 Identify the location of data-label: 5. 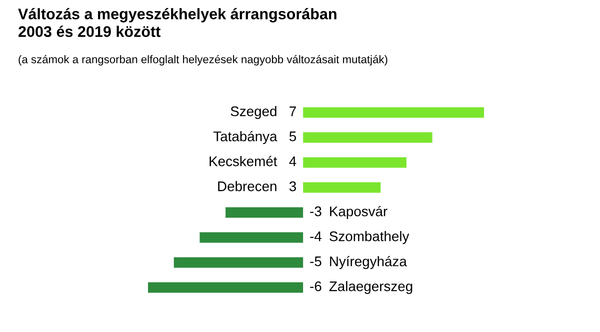
(292, 137).